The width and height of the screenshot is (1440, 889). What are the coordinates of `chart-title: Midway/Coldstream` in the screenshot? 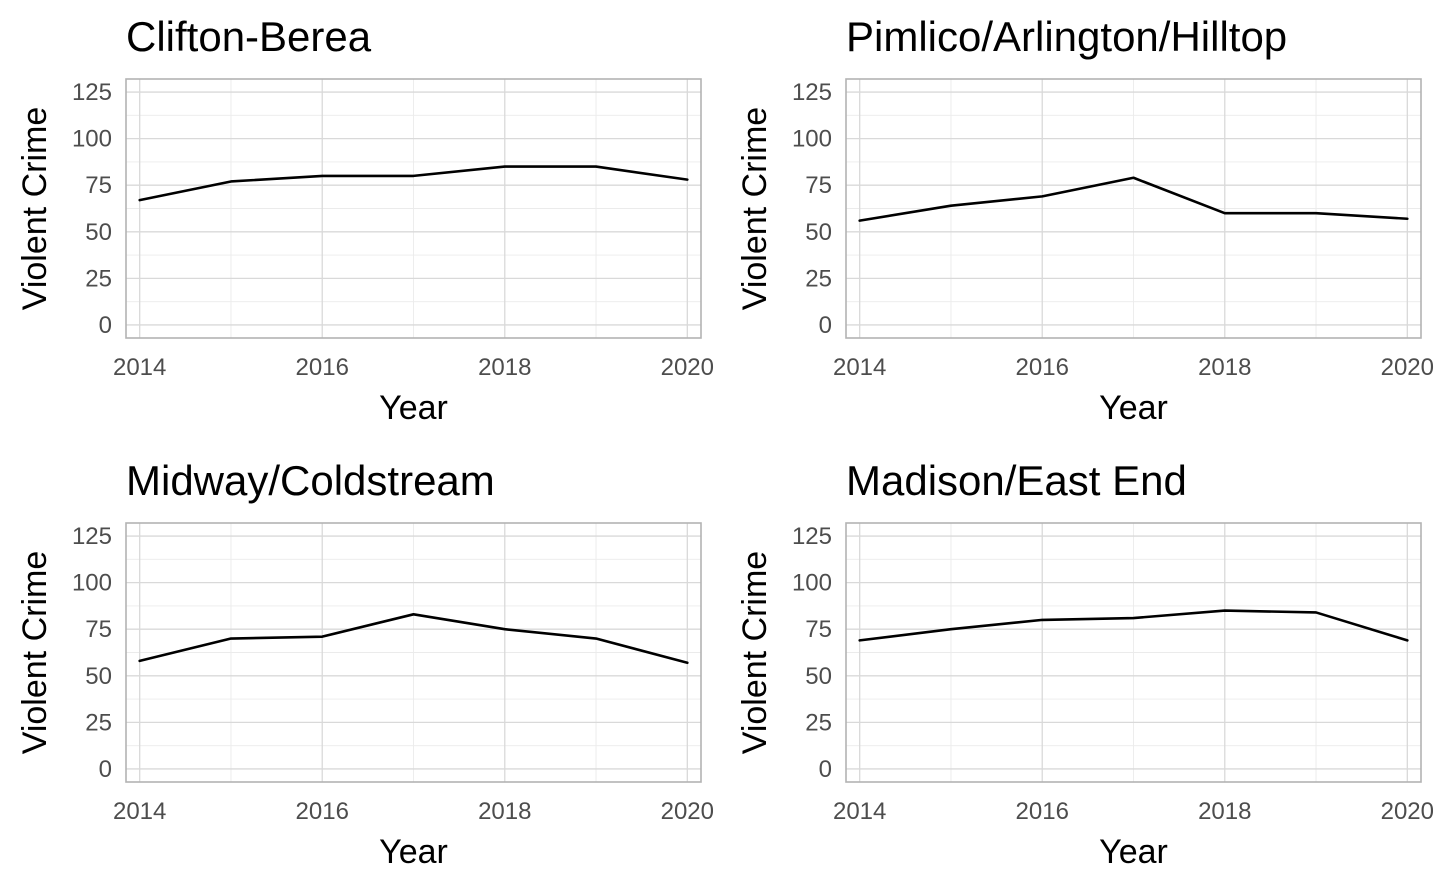 It's located at (310, 480).